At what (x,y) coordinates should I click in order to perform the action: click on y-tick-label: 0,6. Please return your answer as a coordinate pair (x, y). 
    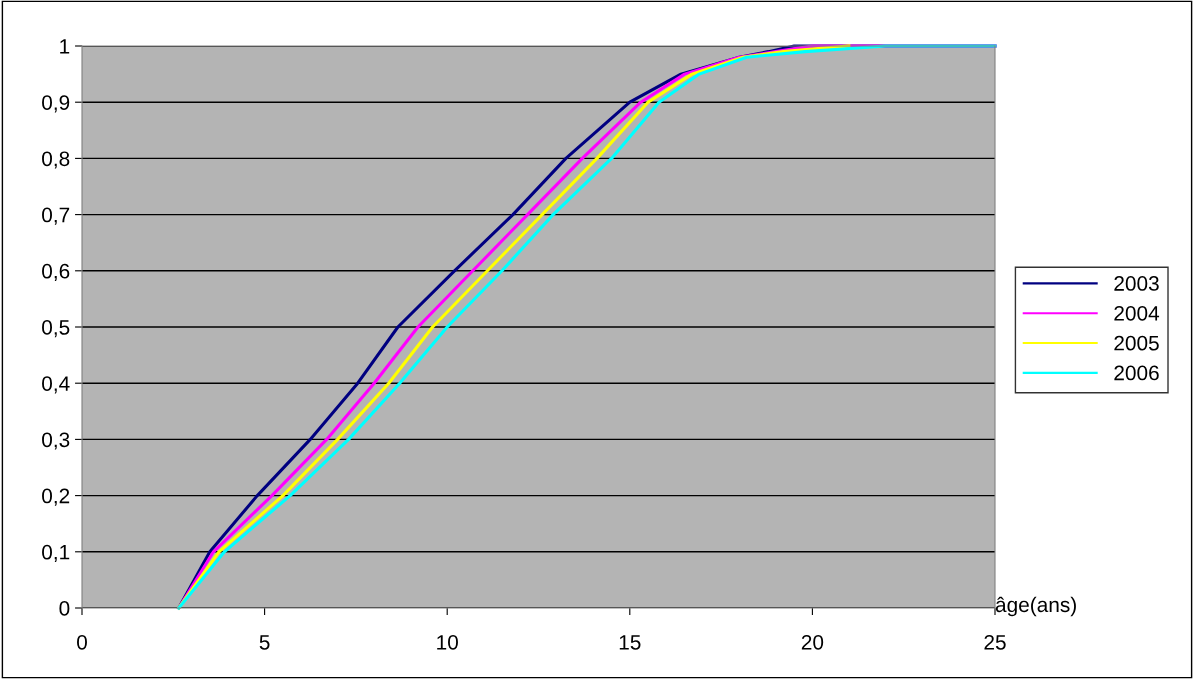
    Looking at the image, I should click on (56, 272).